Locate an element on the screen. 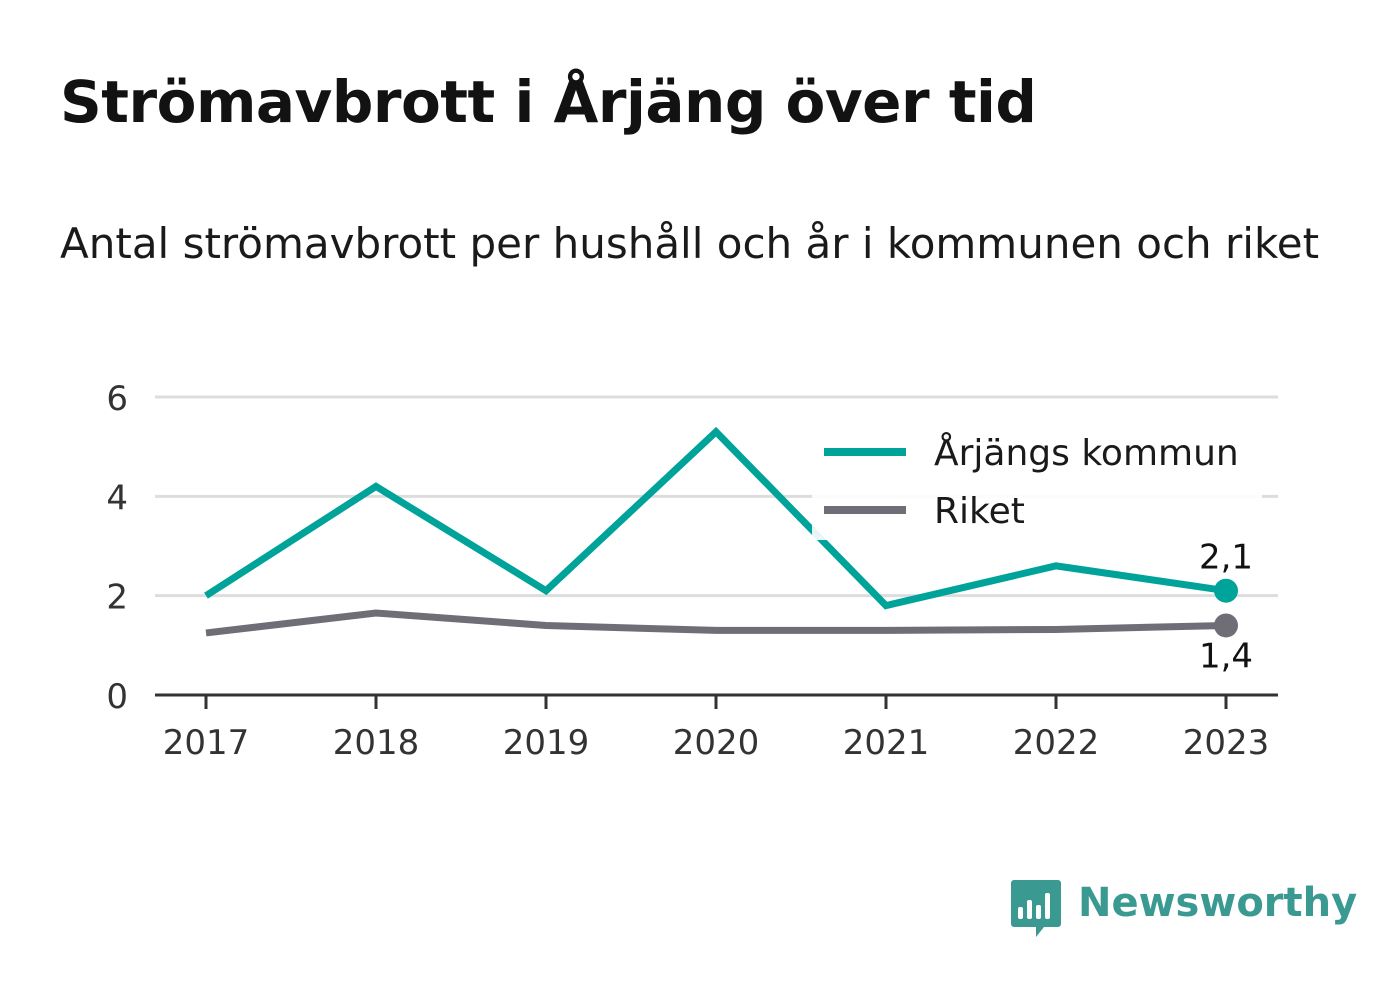 Image resolution: width=1382 pixels, height=999 pixels. x-tick-label: 2022 is located at coordinates (1056, 743).